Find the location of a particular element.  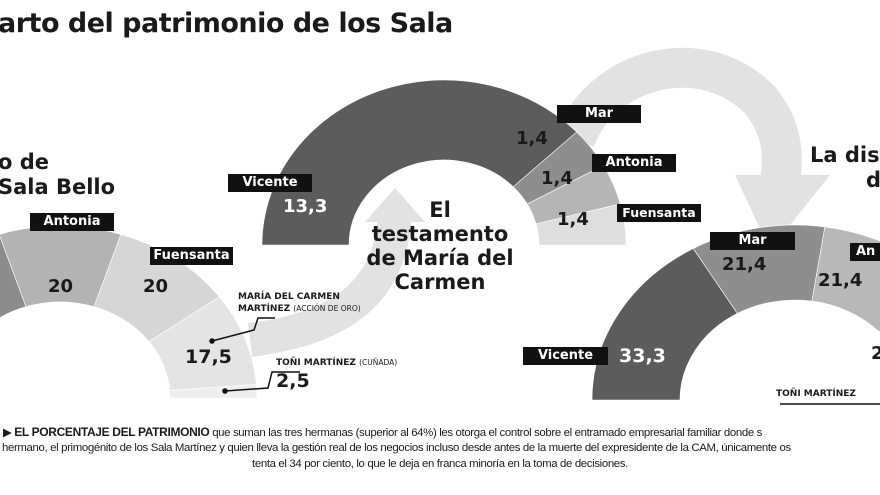

mid-center-line2: testamento is located at coordinates (440, 234).